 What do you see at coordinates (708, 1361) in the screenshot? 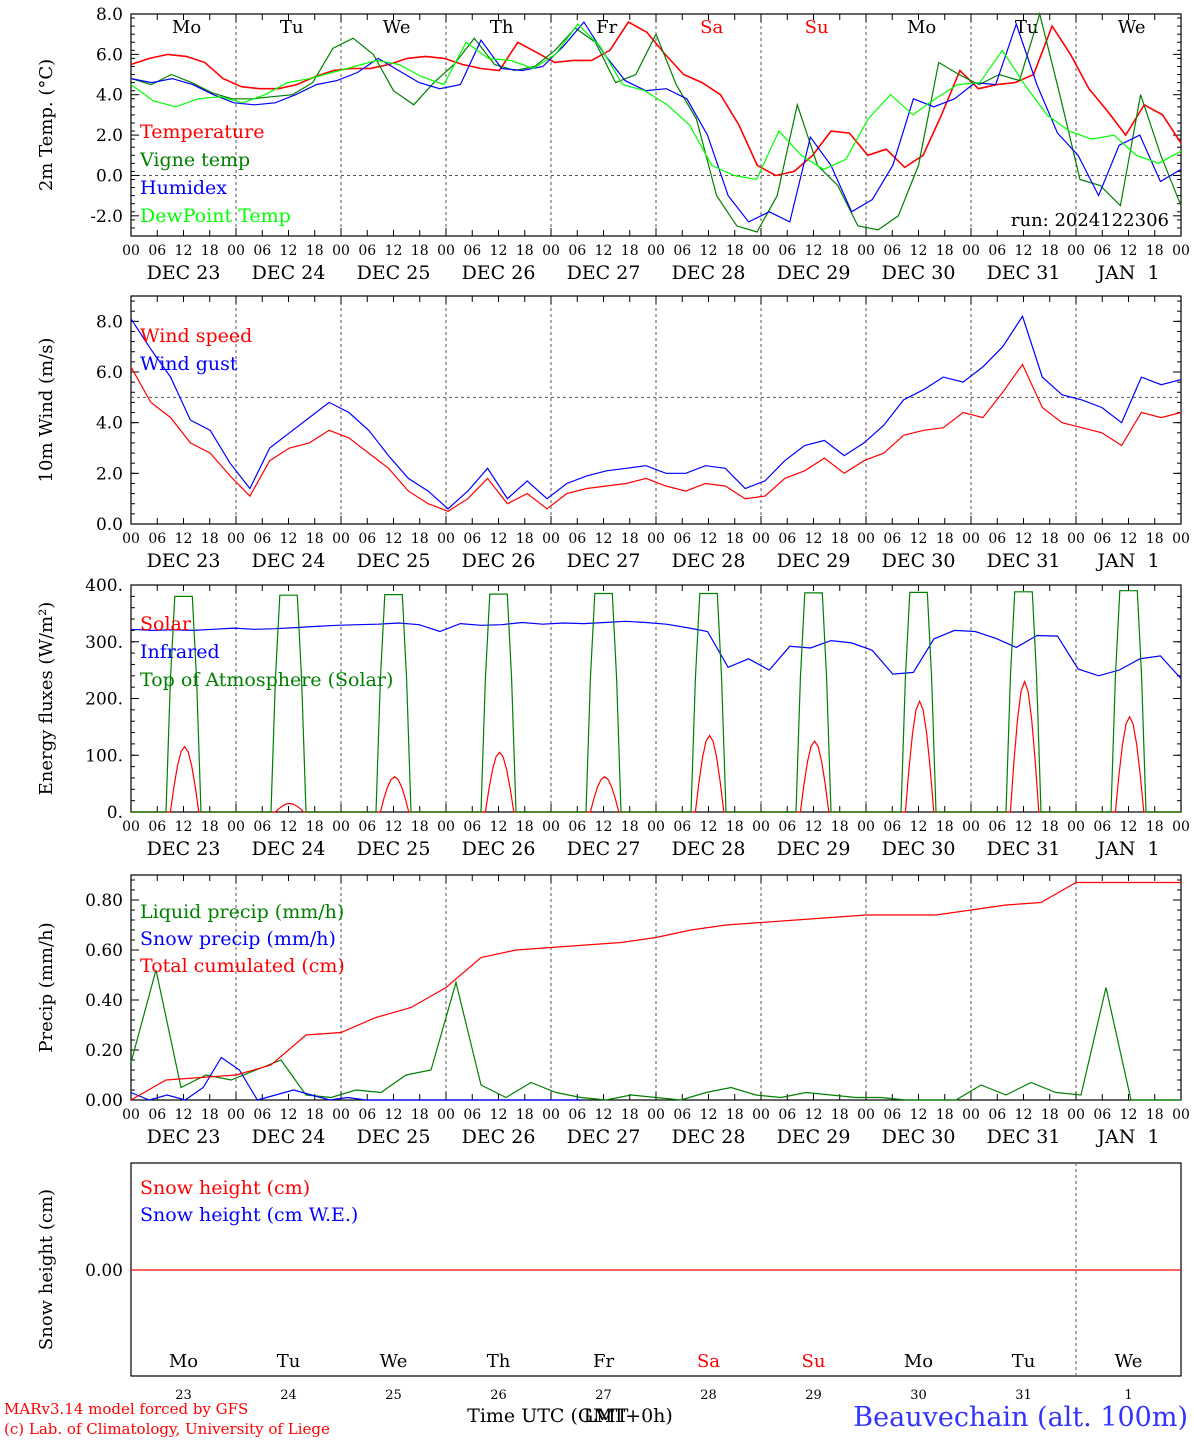
I see `weekday-label: Sa` at bounding box center [708, 1361].